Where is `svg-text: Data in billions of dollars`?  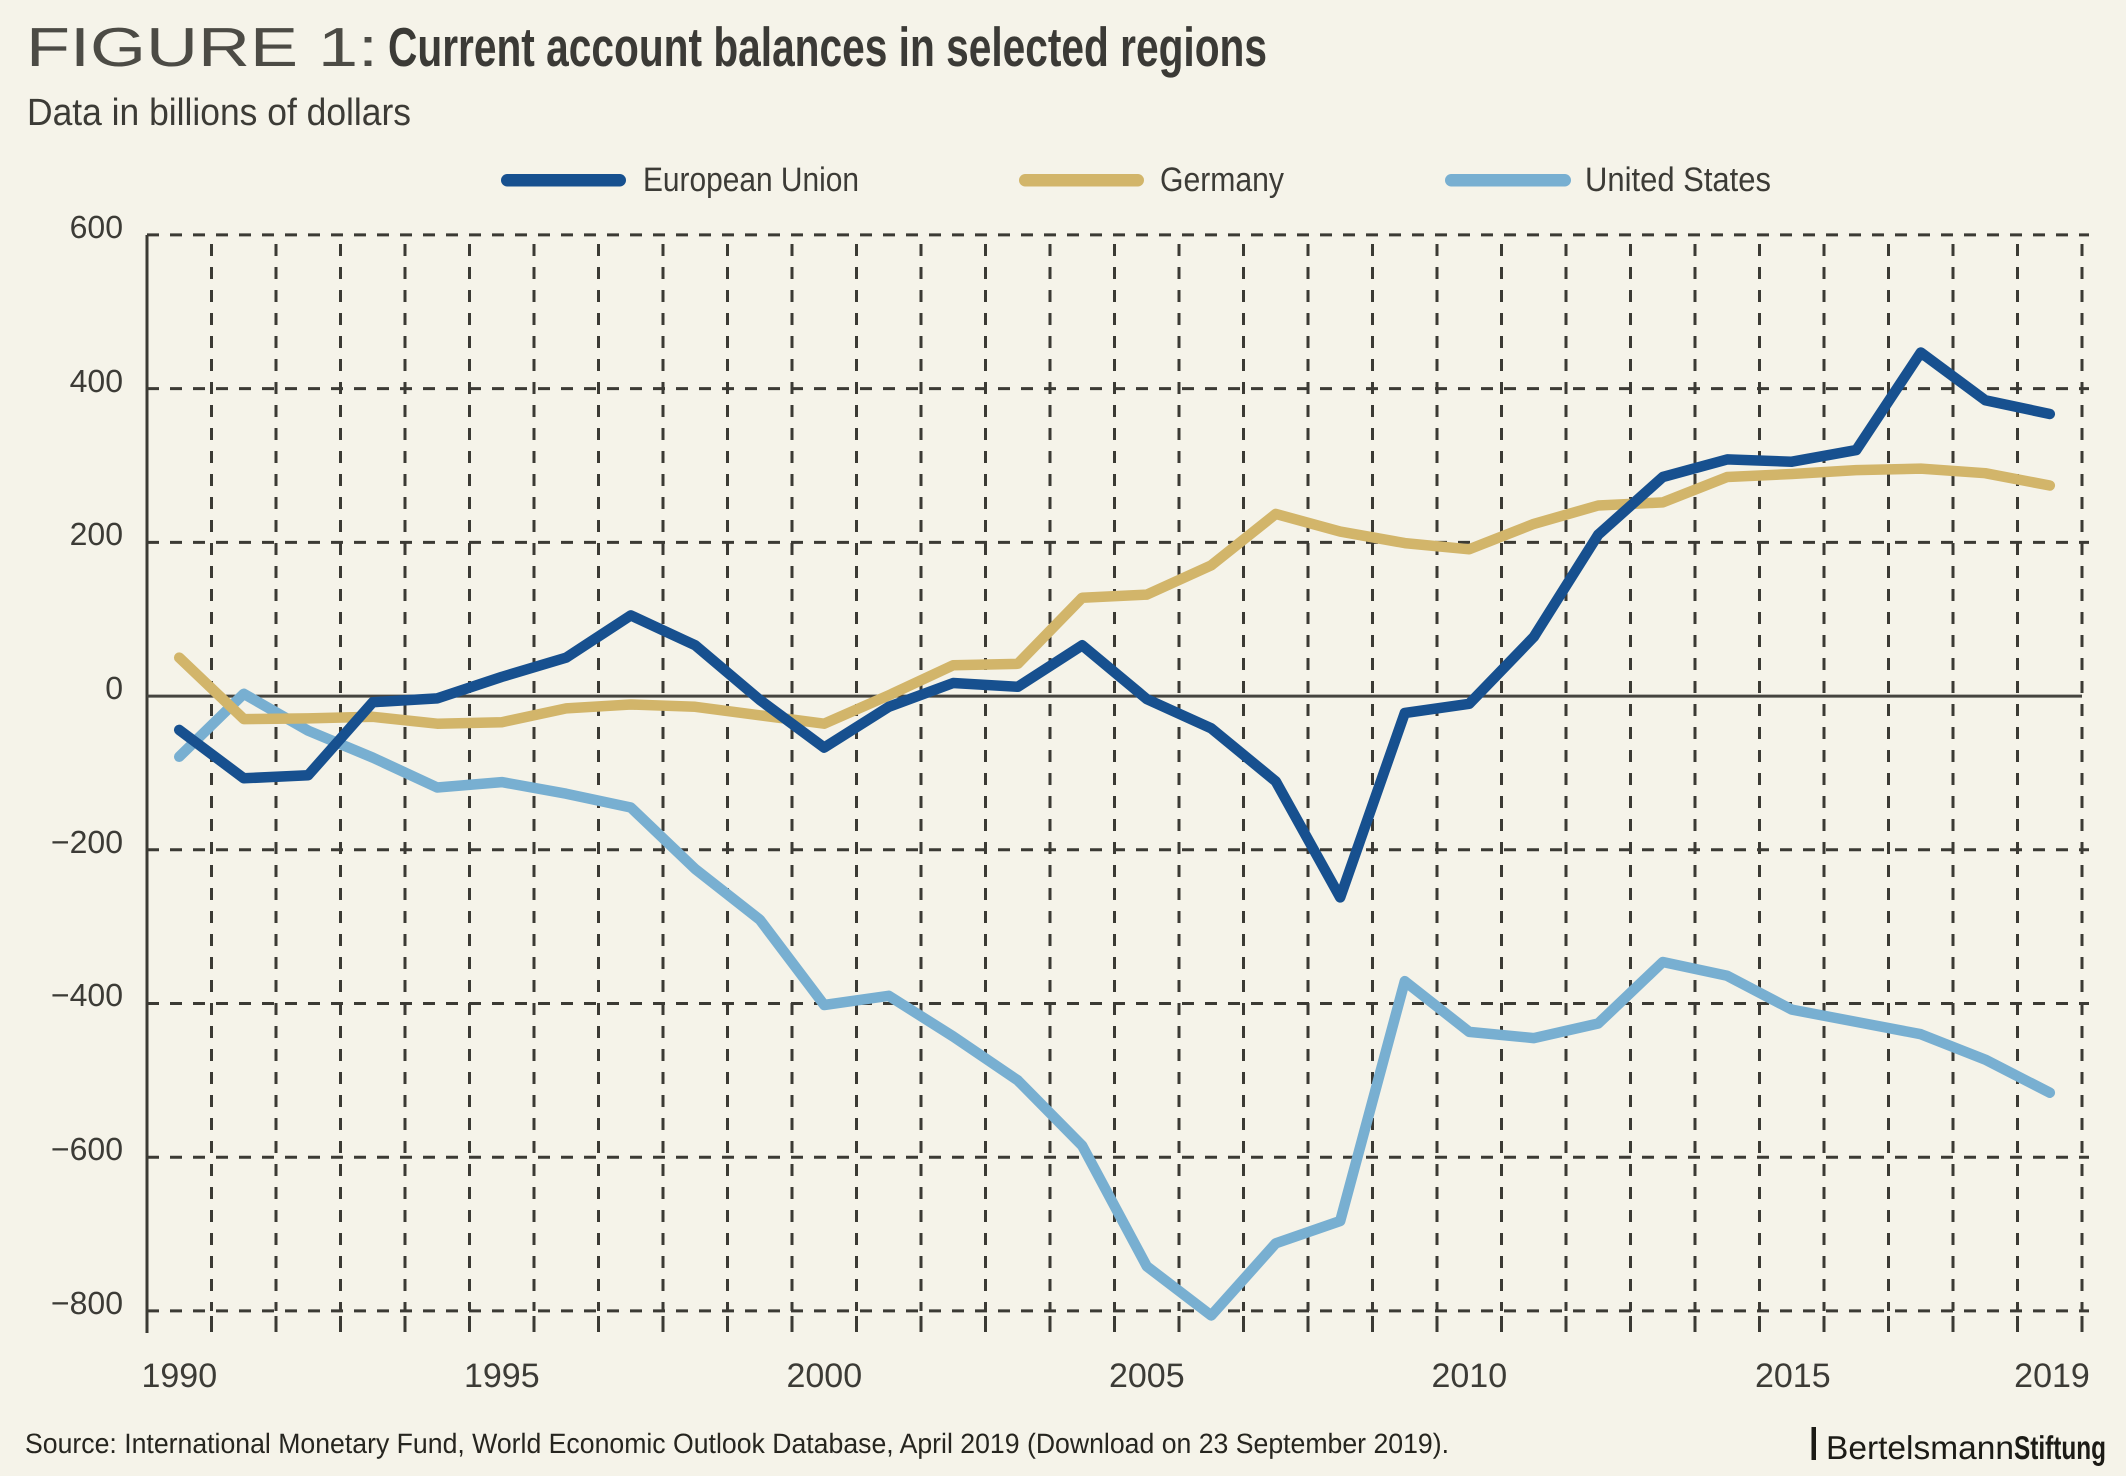 svg-text: Data in billions of dollars is located at coordinates (219, 113).